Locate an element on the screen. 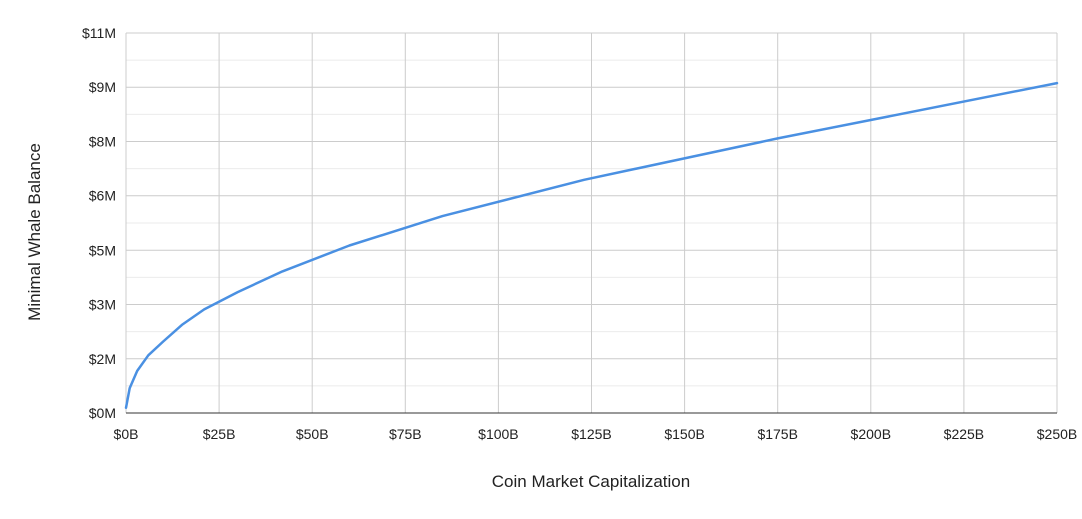  y-tick-label: $11M is located at coordinates (99, 33).